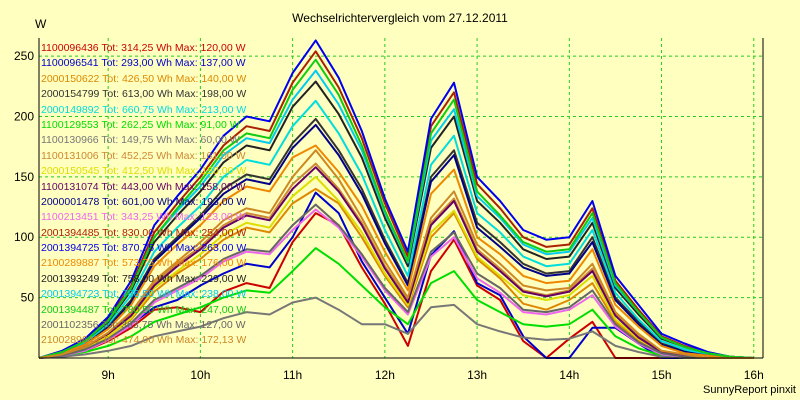 Image resolution: width=800 pixels, height=400 pixels. What do you see at coordinates (24, 56) in the screenshot?
I see `y-tick-label: 250` at bounding box center [24, 56].